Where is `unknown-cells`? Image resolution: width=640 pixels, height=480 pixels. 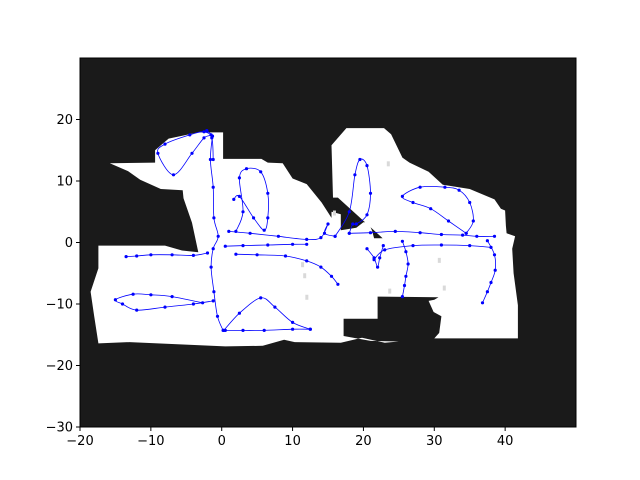
unknown-cells is located at coordinates (373, 230).